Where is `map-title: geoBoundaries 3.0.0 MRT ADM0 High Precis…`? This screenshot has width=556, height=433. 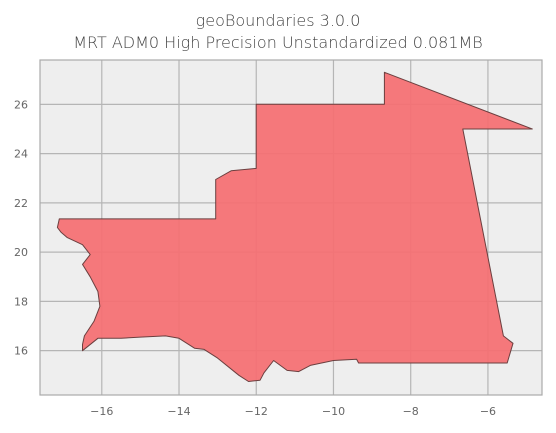 map-title: geoBoundaries 3.0.0 MRT ADM0 High Precis… is located at coordinates (278, 32).